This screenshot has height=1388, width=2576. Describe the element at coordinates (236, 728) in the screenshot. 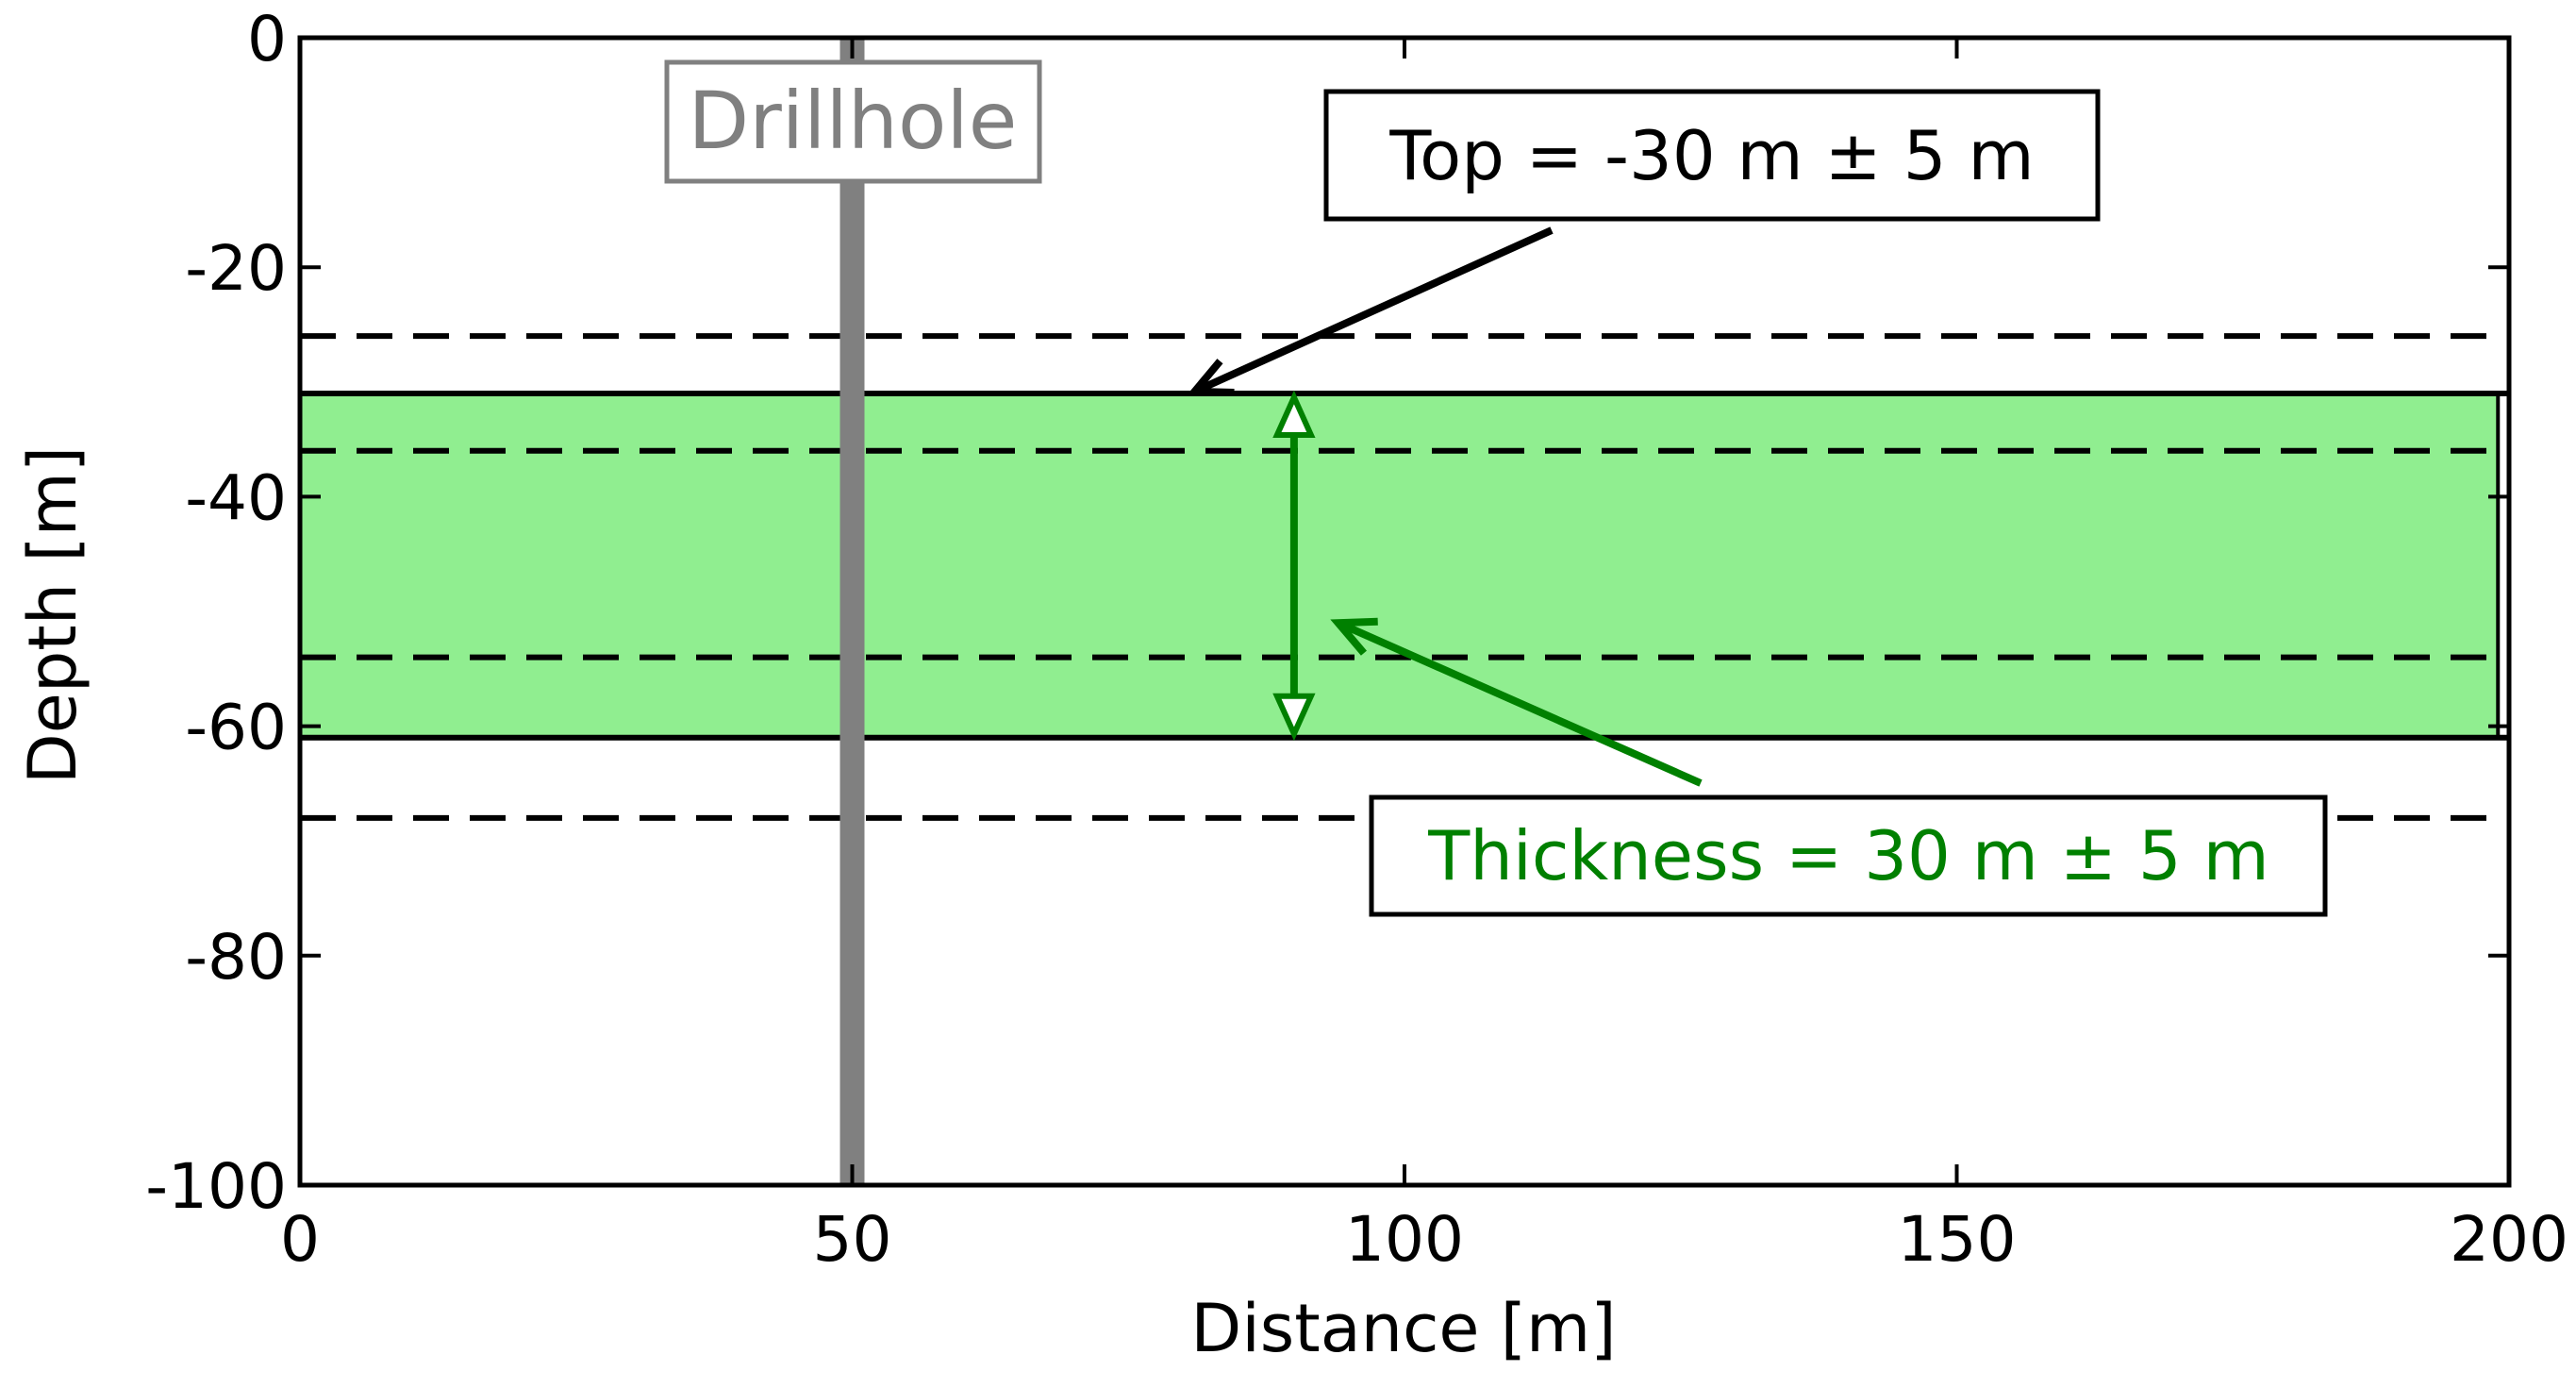

I see `y-tick-label-3: -60` at that location.